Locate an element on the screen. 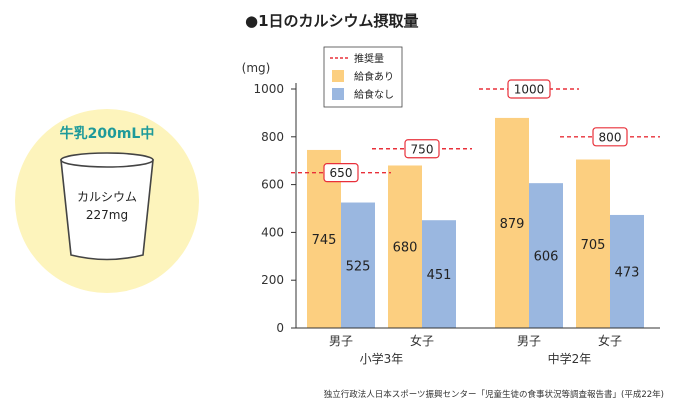 The image size is (680, 406). bar-value-label: 705 is located at coordinates (593, 245).